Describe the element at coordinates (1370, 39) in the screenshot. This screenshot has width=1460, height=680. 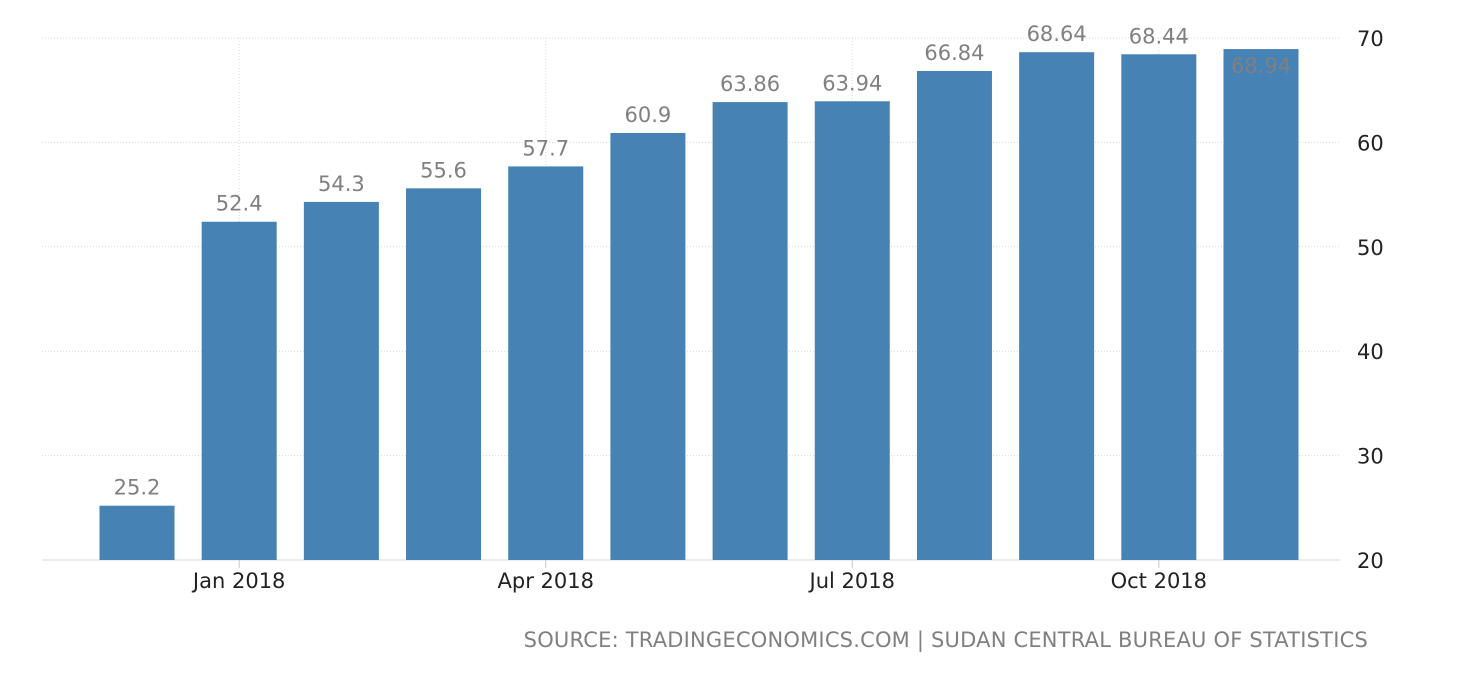
I see `y-tick-label: 70` at that location.